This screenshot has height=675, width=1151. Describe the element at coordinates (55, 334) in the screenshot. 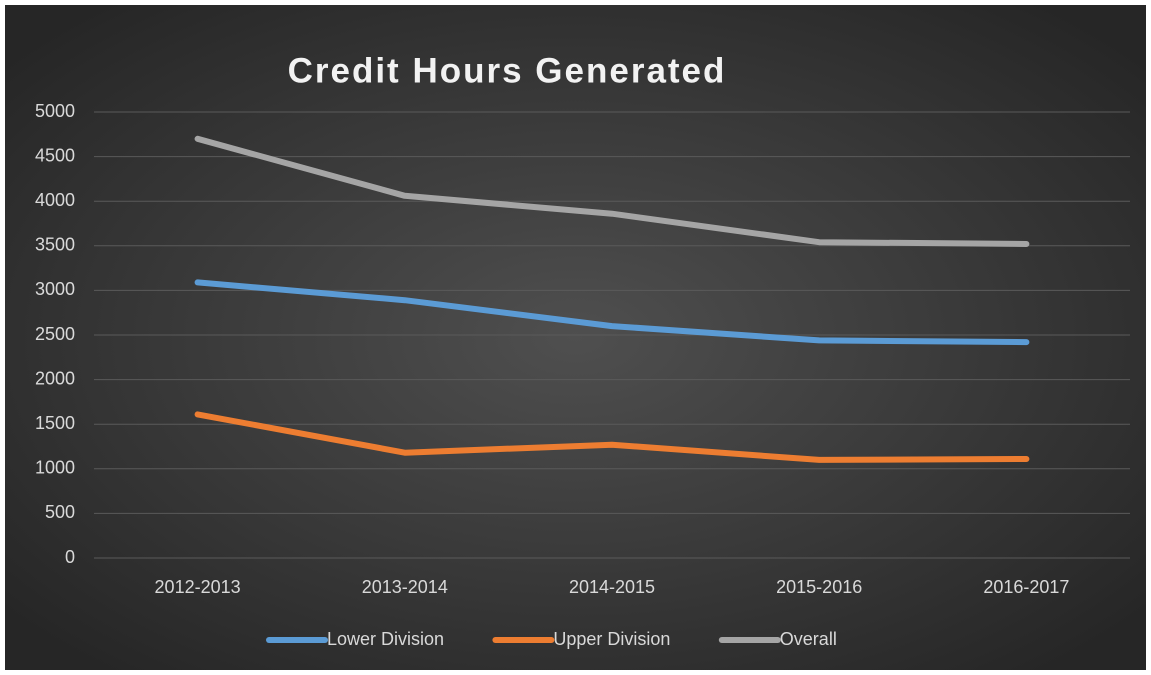

I see `y-tick-label: 2500` at that location.